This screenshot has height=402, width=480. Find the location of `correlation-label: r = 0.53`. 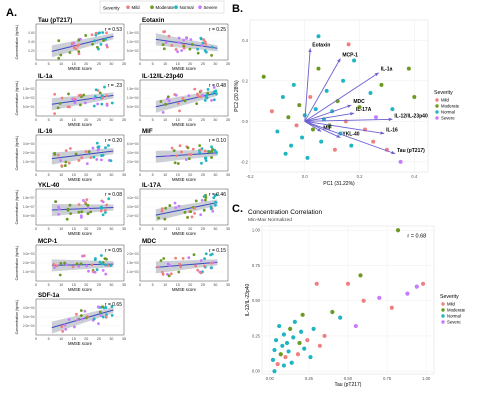

correlation-label: r = 0.53 is located at coordinates (113, 30).